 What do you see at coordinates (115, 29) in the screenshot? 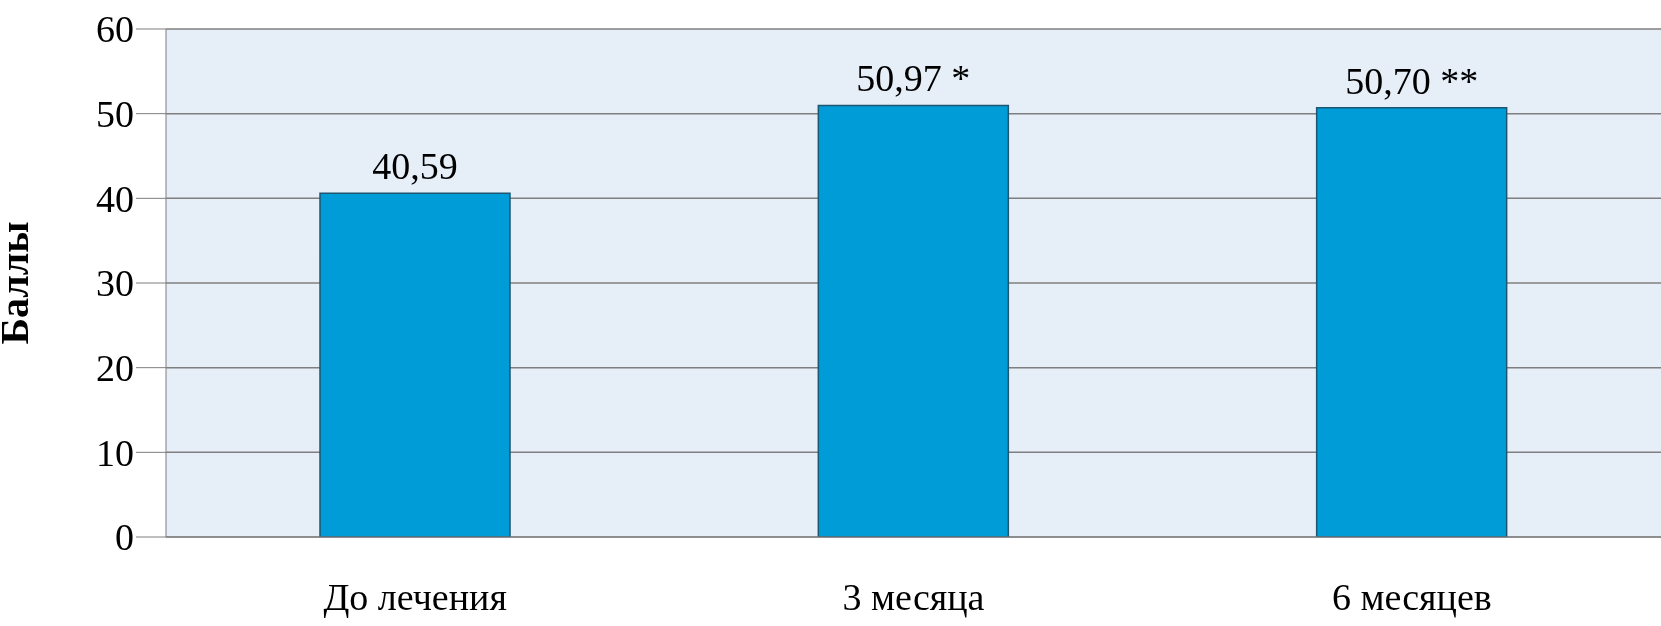
I see `y-tick-label: 60` at bounding box center [115, 29].